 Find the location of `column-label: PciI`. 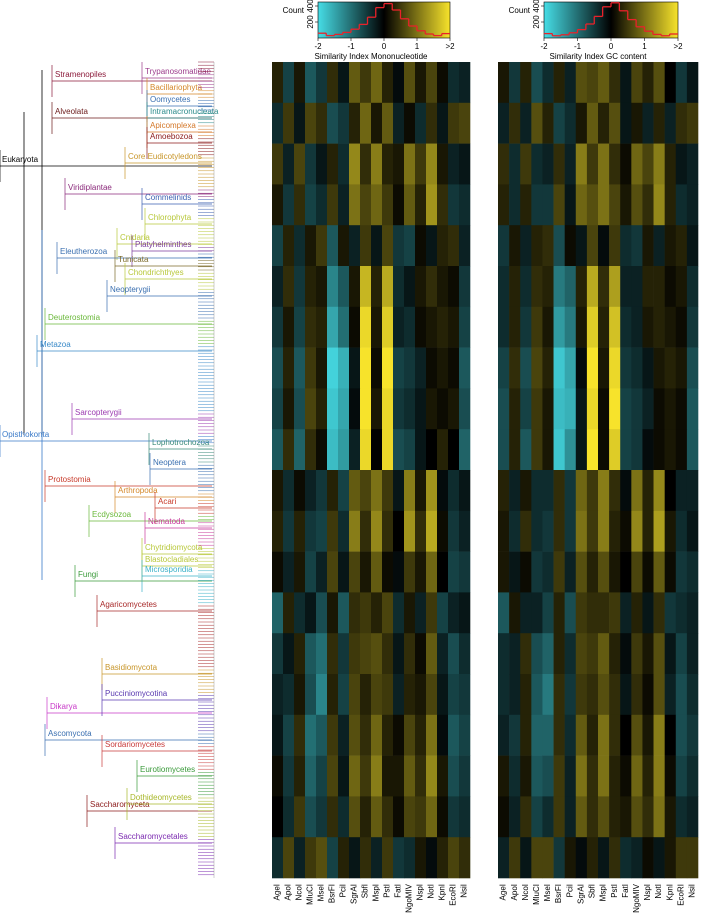

column-label: PciI is located at coordinates (569, 890).